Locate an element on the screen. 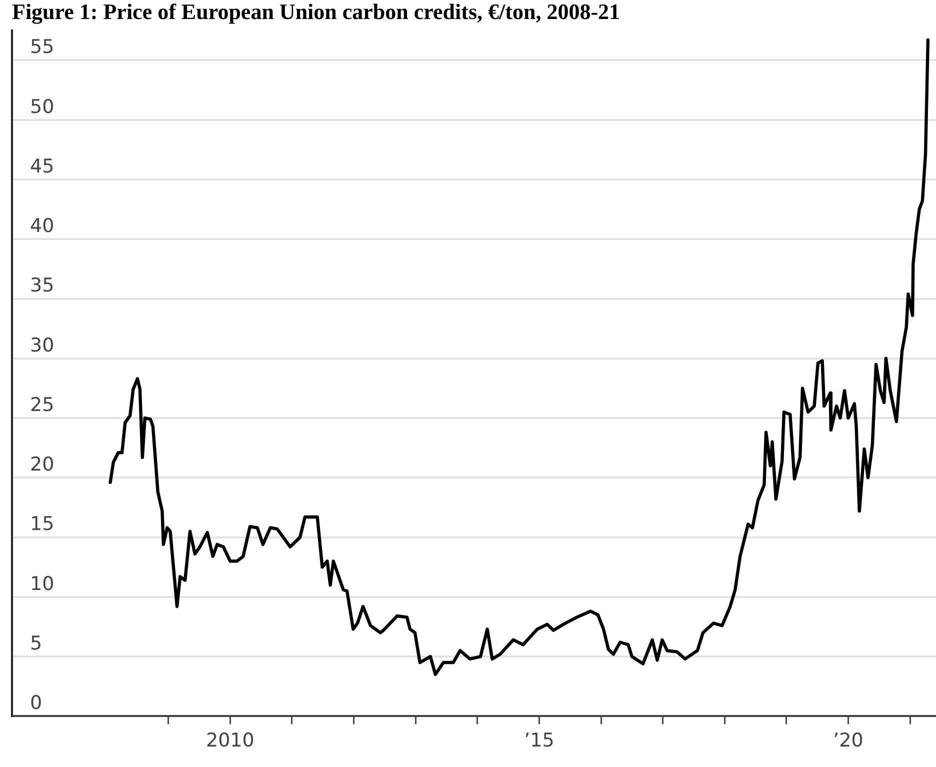 Image resolution: width=936 pixels, height=767 pixels. x-tick-label: ’20 is located at coordinates (848, 741).